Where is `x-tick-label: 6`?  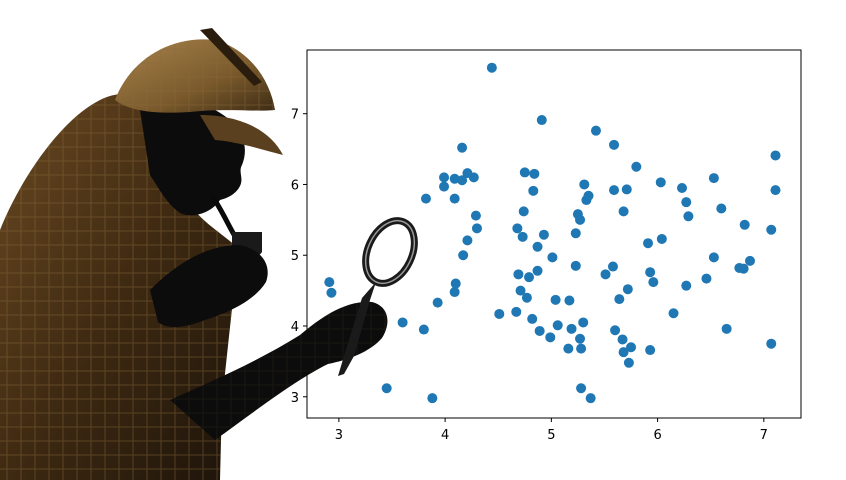 x-tick-label: 6 is located at coordinates (657, 435).